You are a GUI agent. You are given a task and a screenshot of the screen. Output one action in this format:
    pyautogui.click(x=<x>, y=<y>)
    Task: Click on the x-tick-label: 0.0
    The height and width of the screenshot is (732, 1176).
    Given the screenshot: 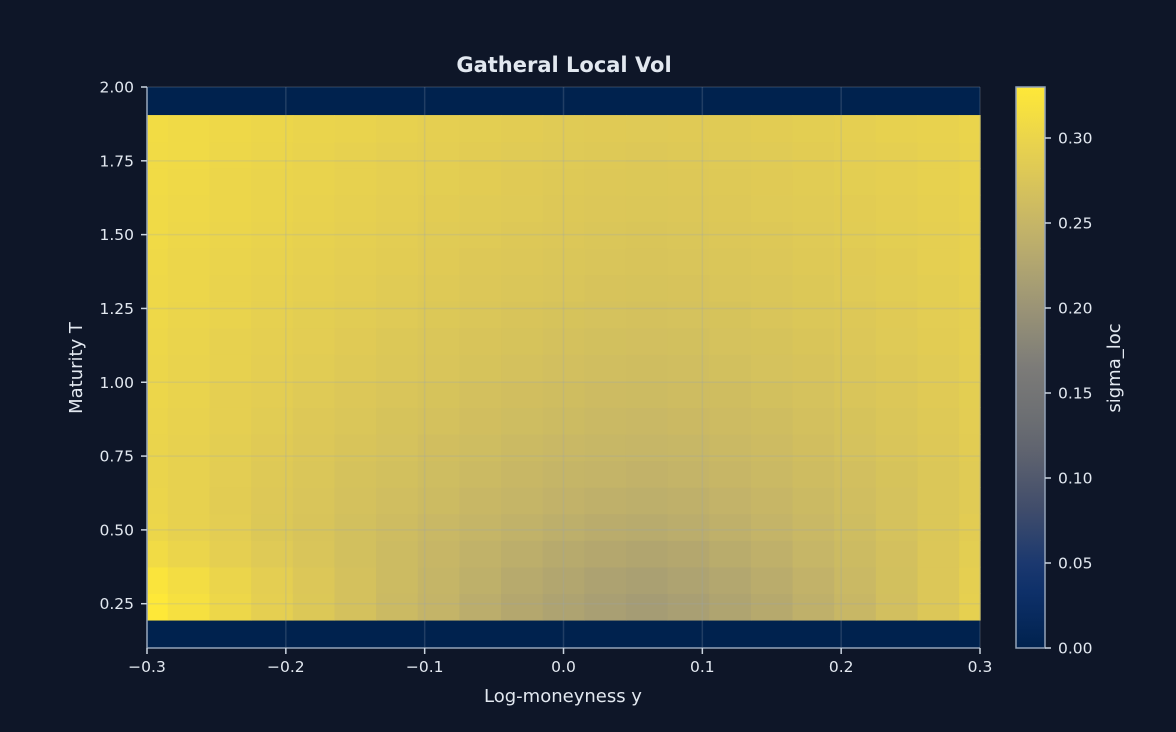 What is the action you would take?
    pyautogui.click(x=563, y=667)
    